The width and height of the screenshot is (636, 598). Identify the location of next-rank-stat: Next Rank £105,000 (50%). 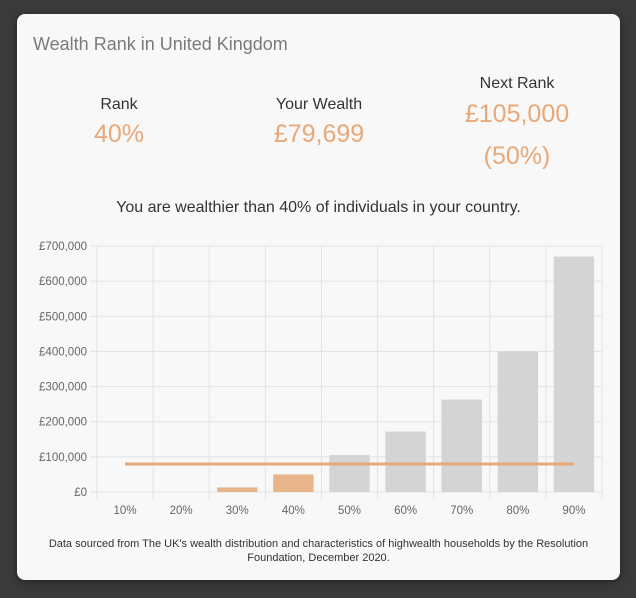
(517, 126).